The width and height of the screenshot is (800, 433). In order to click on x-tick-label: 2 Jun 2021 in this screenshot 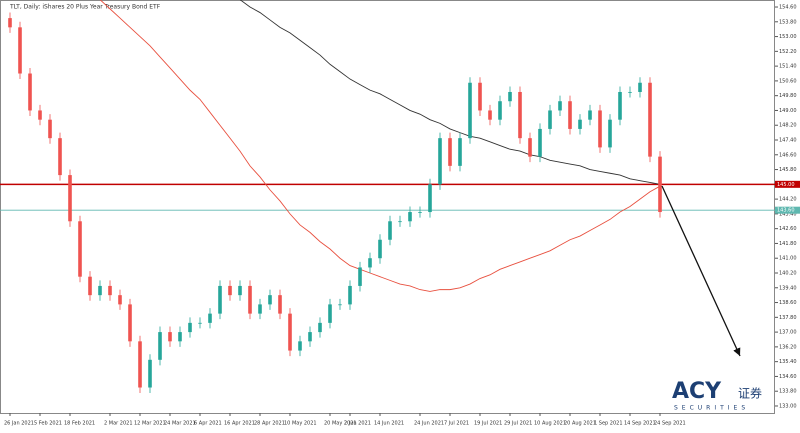, I will do `click(357, 424)`.